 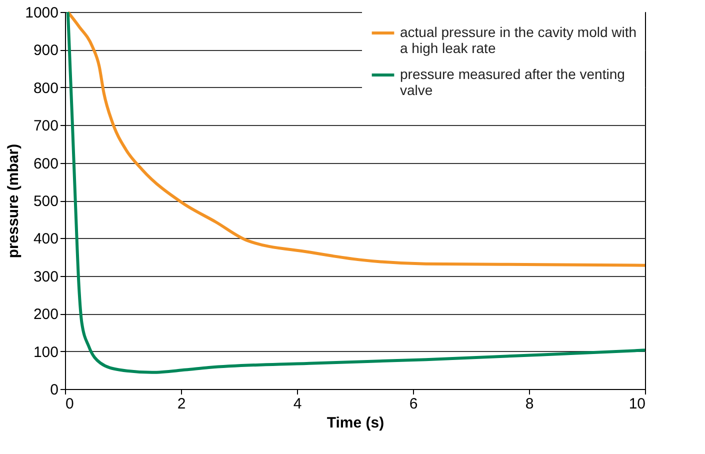 I want to click on x-axis-title: Time (s), so click(x=355, y=423).